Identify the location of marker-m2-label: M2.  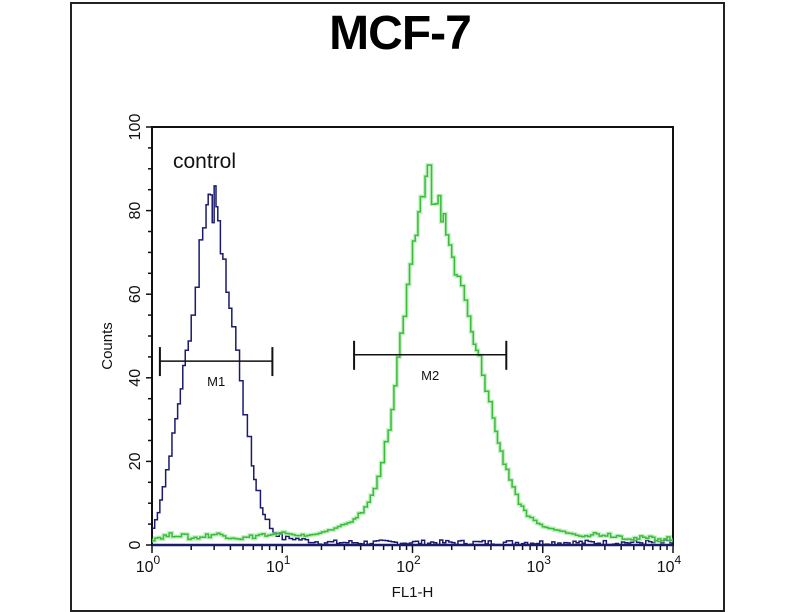
(430, 375).